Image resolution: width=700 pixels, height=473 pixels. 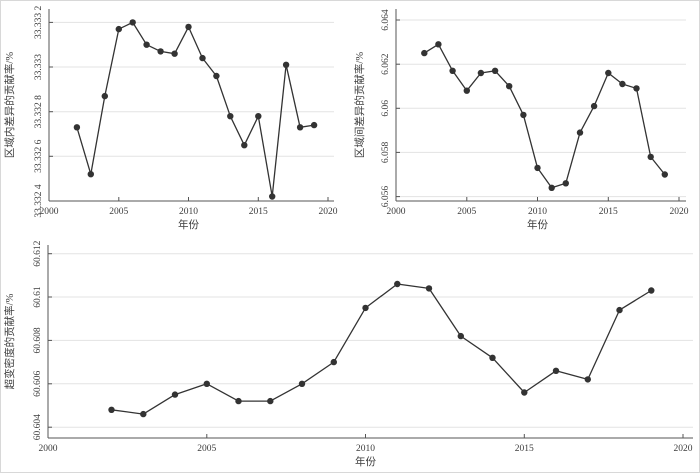 I want to click on y-tick-label: 6.064, so click(x=386, y=20).